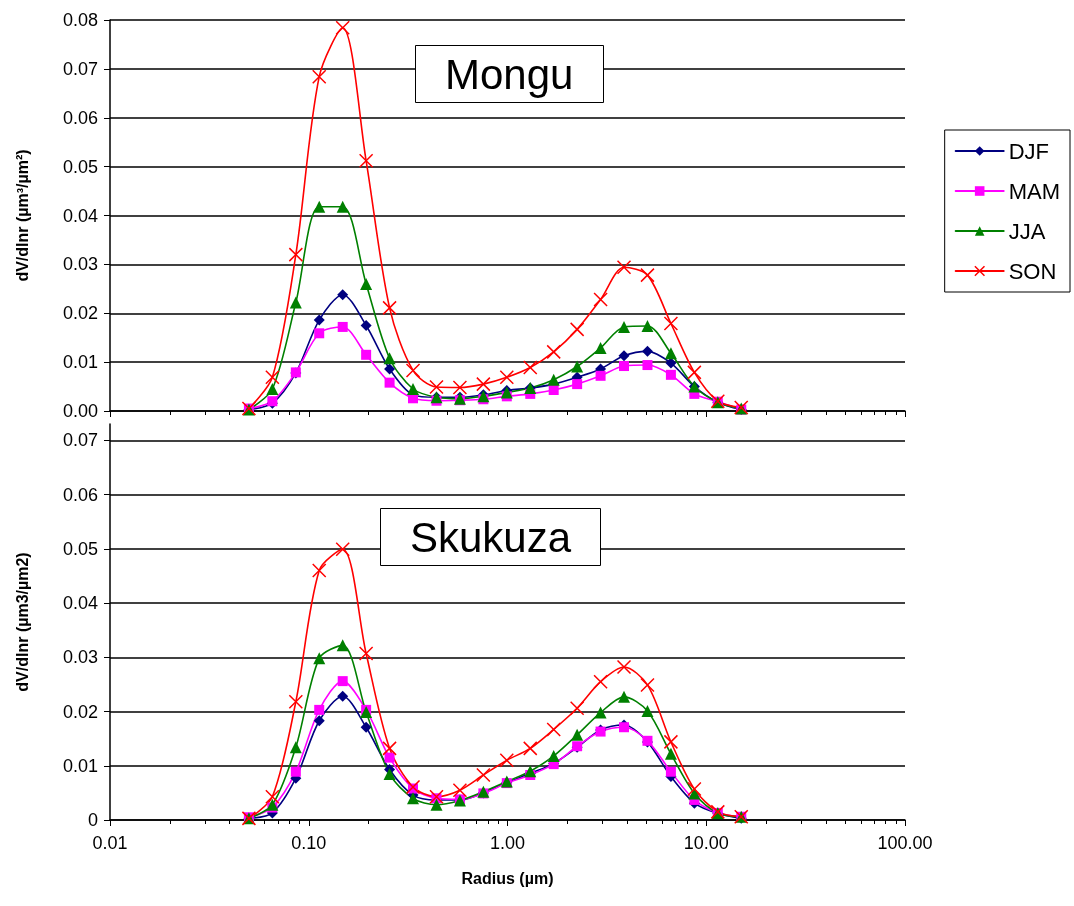 The height and width of the screenshot is (906, 1074). Describe the element at coordinates (309, 843) in the screenshot. I see `x-tick-label: 0.10` at that location.